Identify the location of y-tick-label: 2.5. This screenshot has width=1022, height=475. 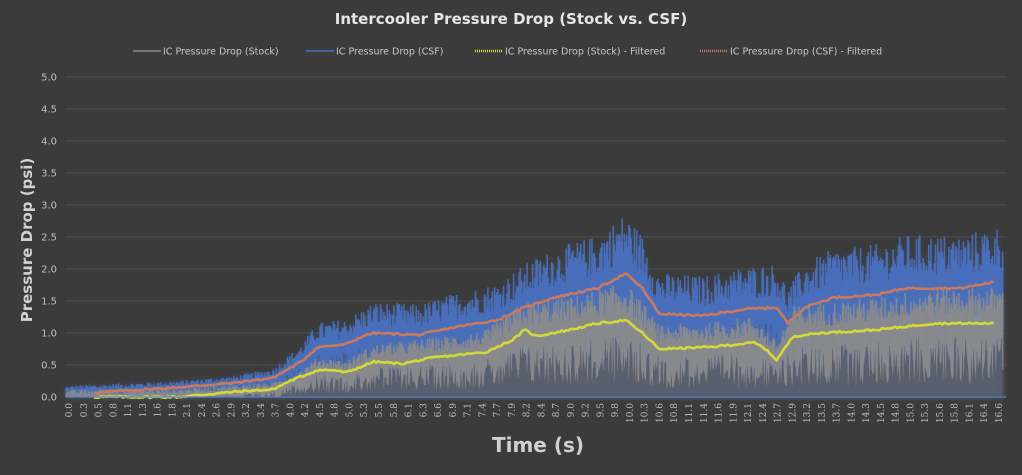
(49, 238).